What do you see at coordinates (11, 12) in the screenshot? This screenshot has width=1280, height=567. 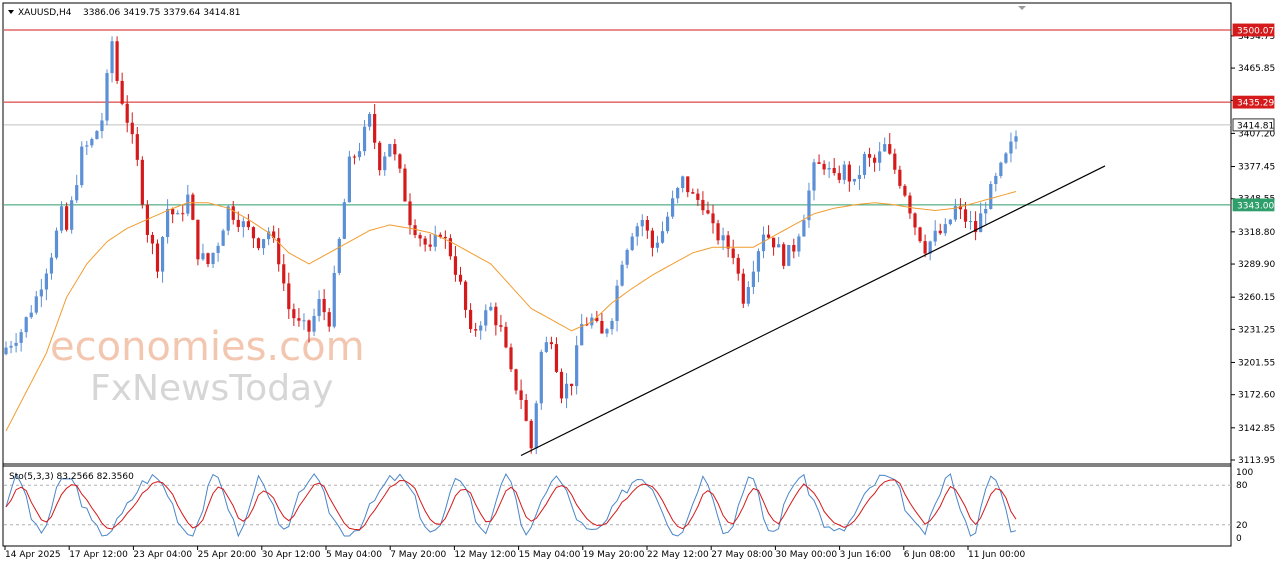 I see `chart-menu-icon` at bounding box center [11, 12].